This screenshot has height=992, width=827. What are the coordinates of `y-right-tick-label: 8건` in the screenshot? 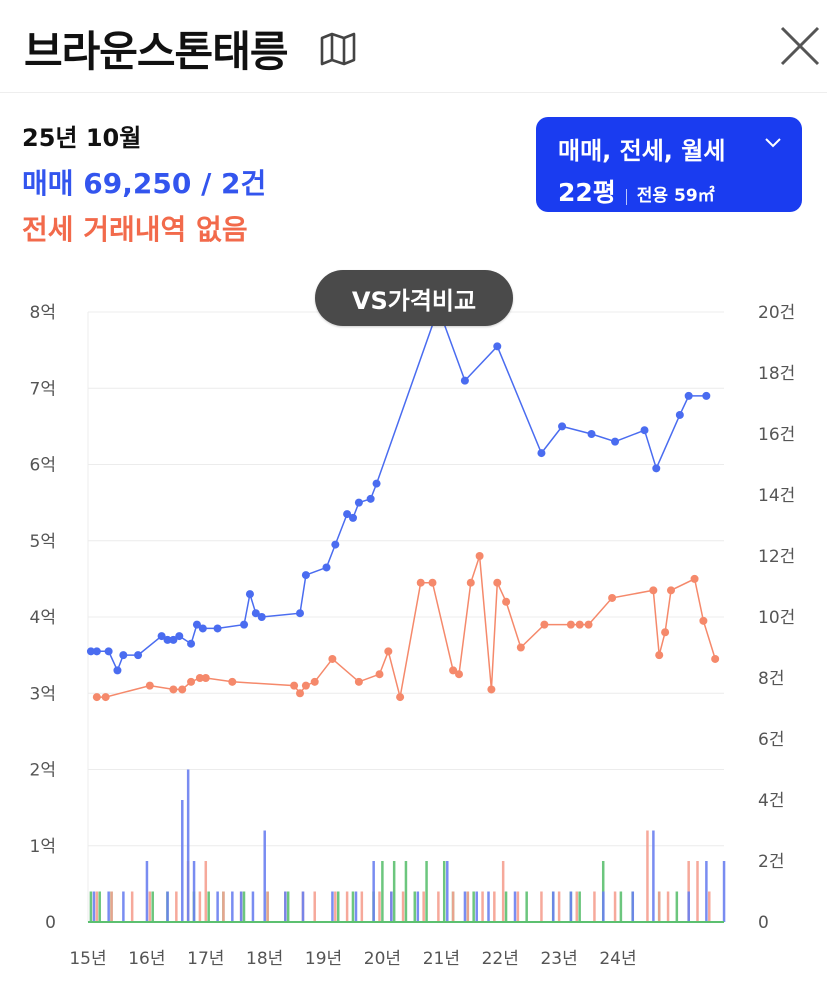 It's located at (771, 679).